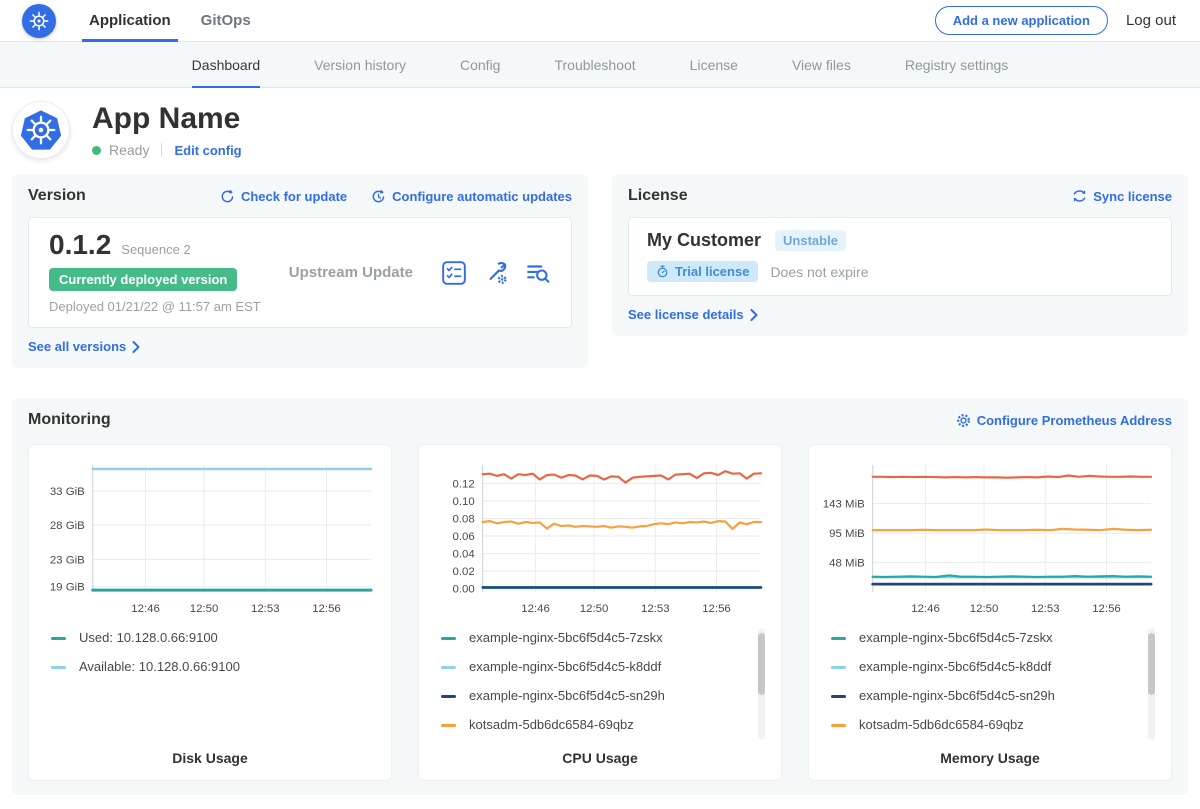 The width and height of the screenshot is (1200, 809). Describe the element at coordinates (67, 588) in the screenshot. I see `svg-text: 19 GiB` at that location.